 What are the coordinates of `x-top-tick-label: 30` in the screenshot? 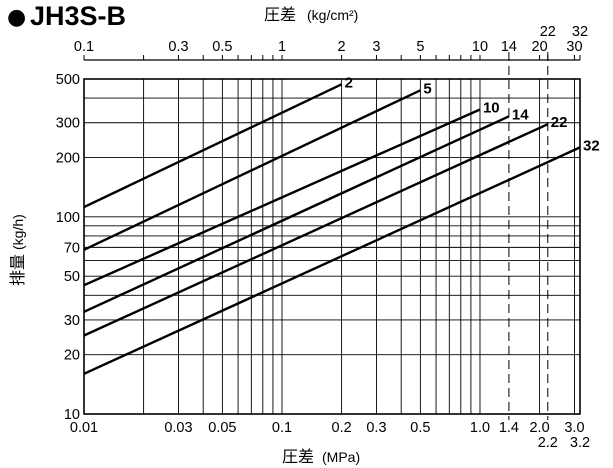 It's located at (574, 47).